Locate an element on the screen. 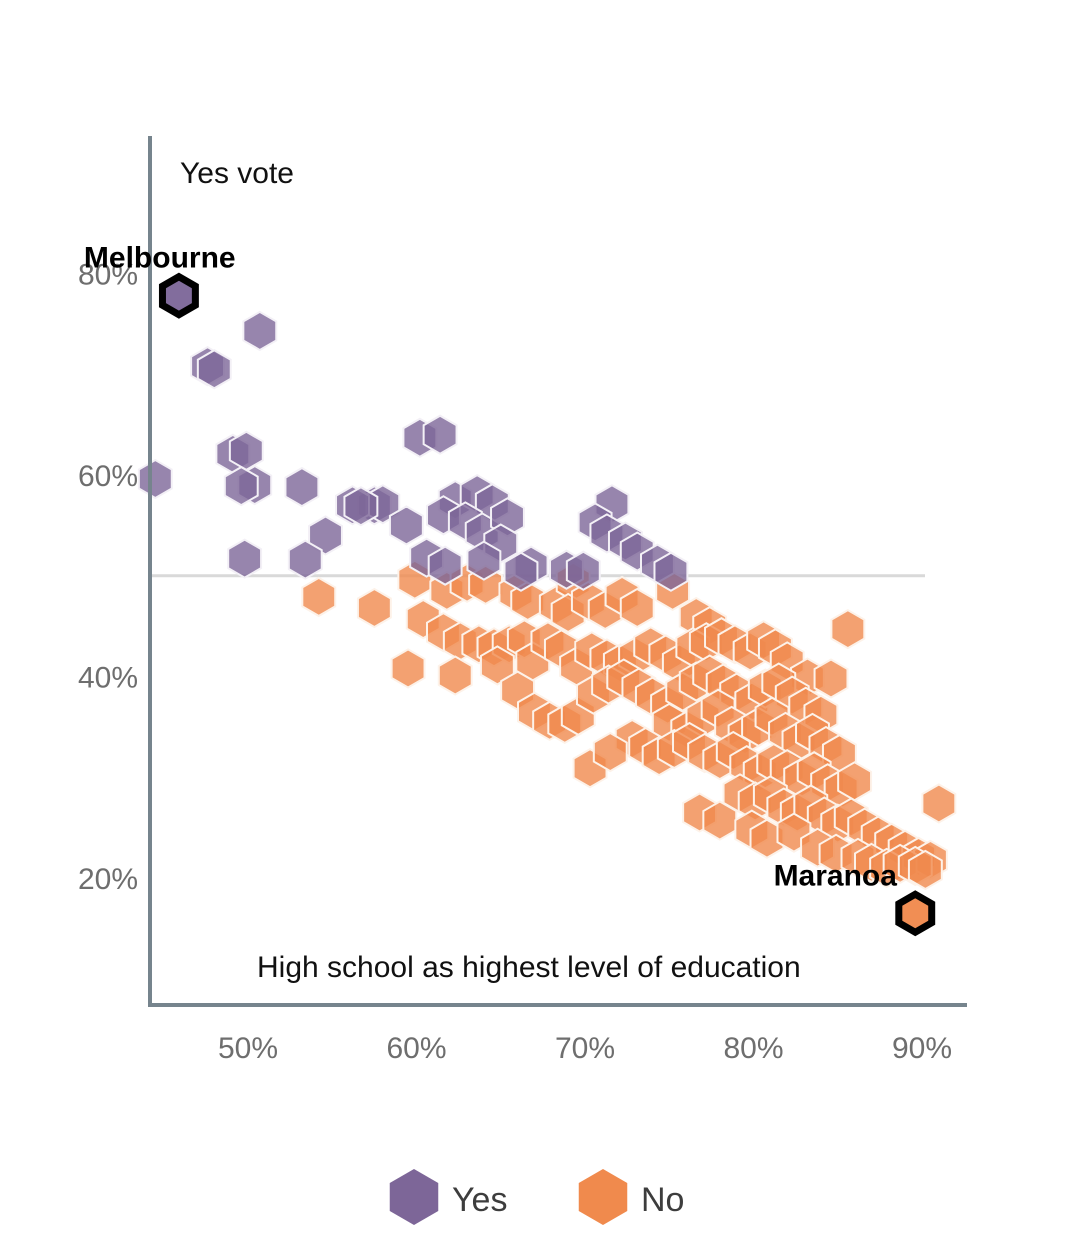 This screenshot has height=1241, width=1079. annotation-label-maranoa: Maranoa is located at coordinates (836, 875).